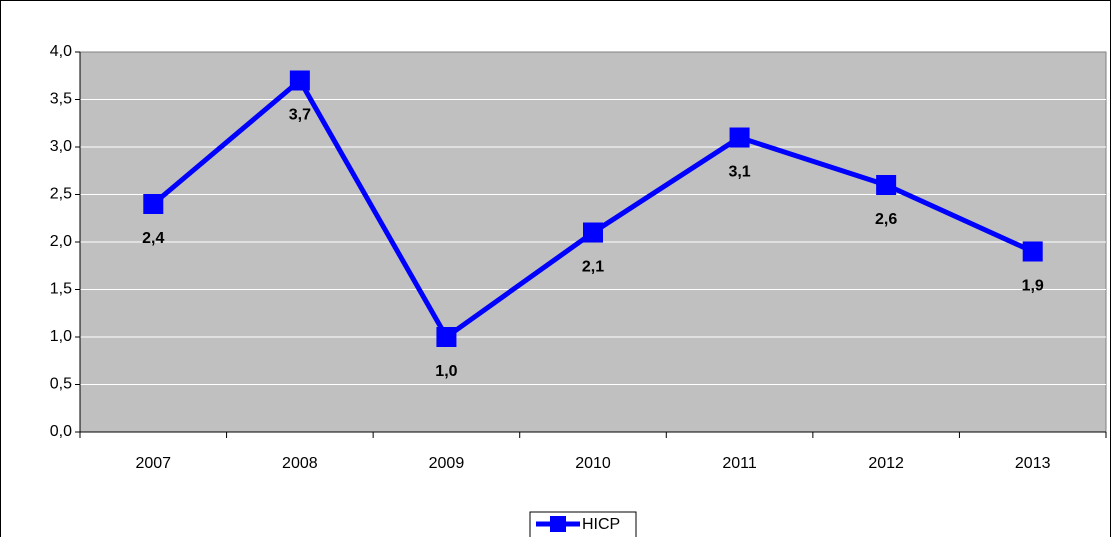  What do you see at coordinates (300, 463) in the screenshot?
I see `x-tick-label: 2008` at bounding box center [300, 463].